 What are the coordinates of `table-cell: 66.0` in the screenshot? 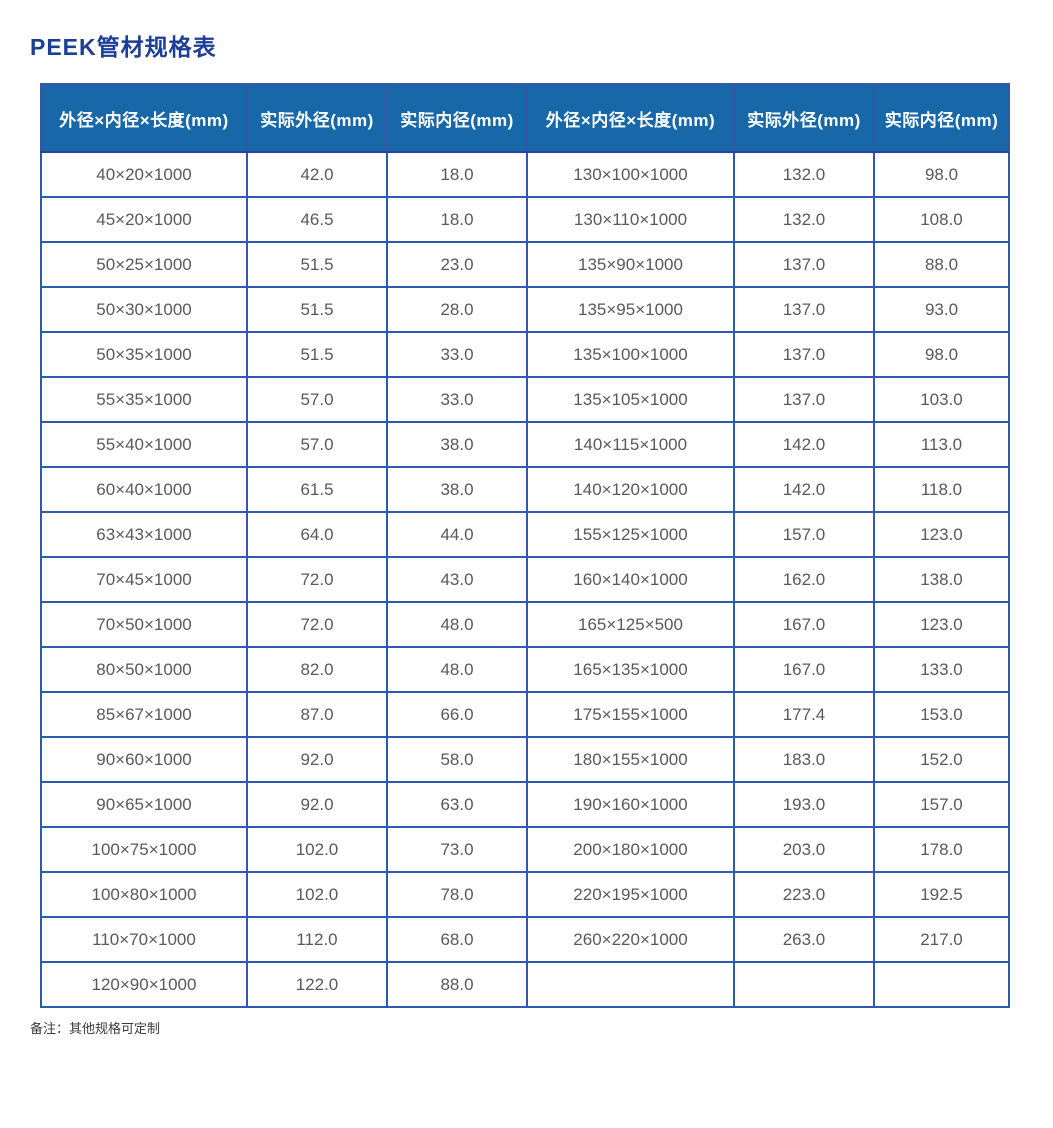 It's located at (457, 714).